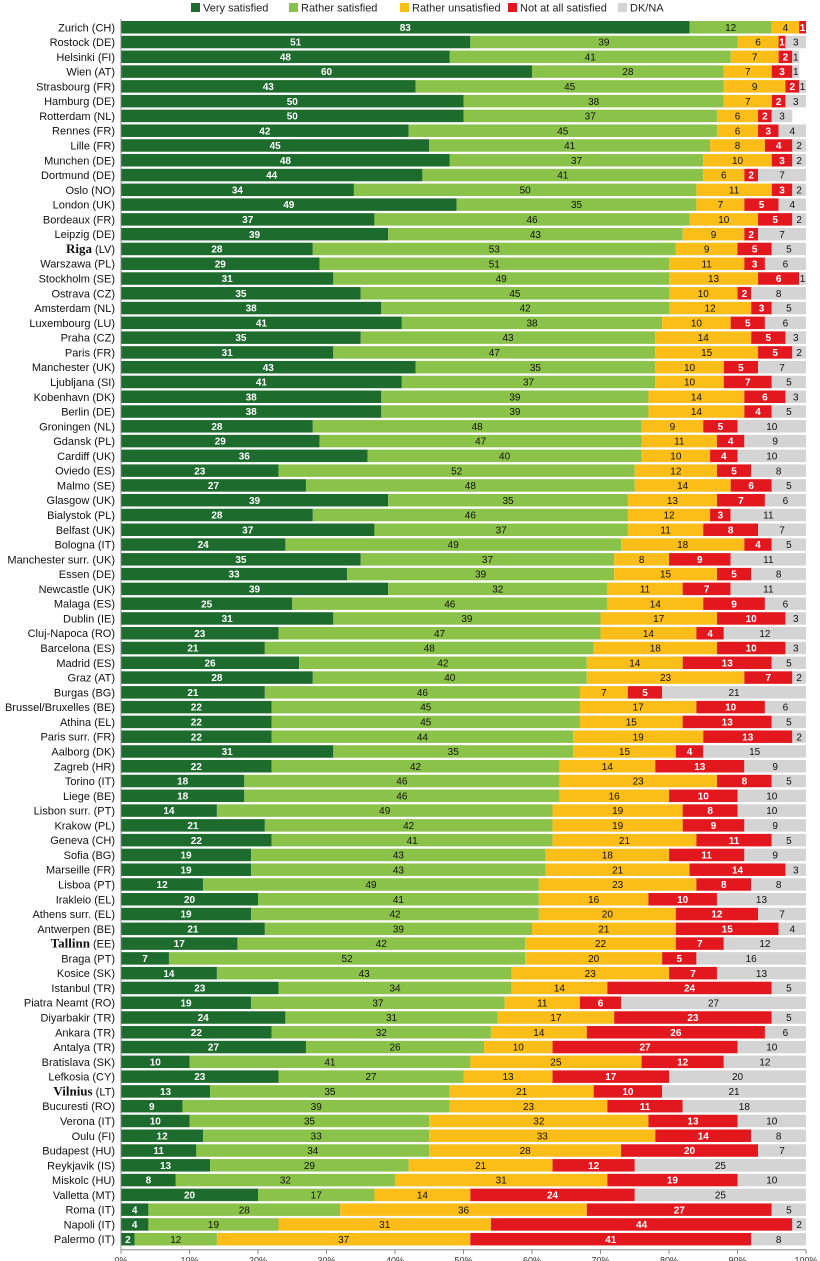 The width and height of the screenshot is (820, 1261). Describe the element at coordinates (84, 605) in the screenshot. I see `category-label: Malaga (ES)` at that location.